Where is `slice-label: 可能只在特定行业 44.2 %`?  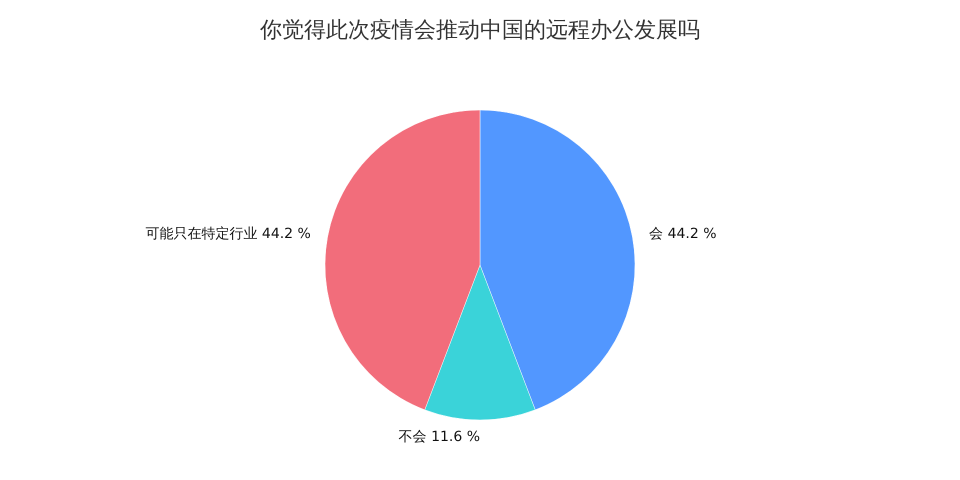
slice-label: 可能只在特定行业 44.2 % is located at coordinates (228, 234).